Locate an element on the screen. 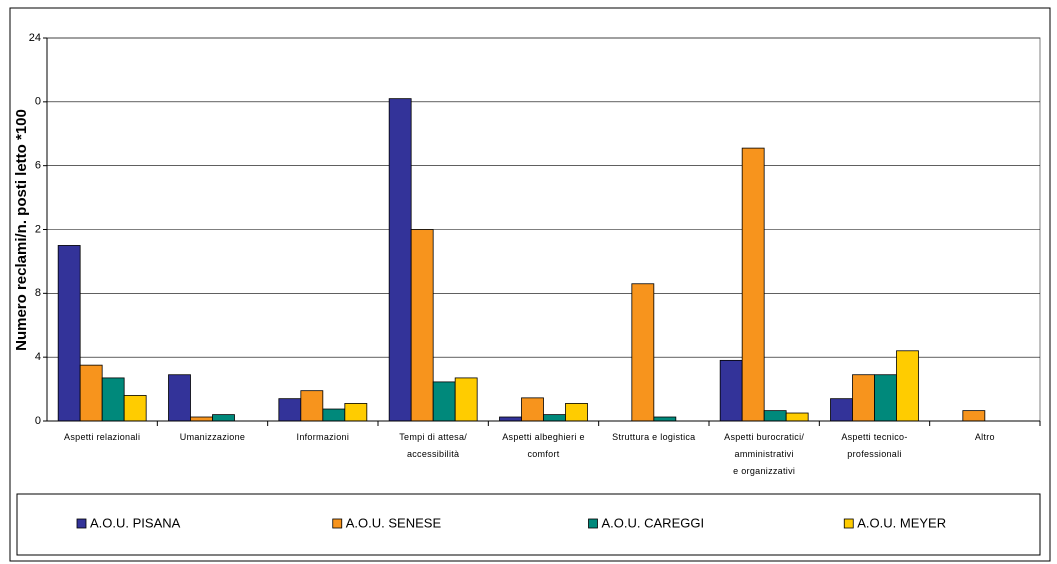 This screenshot has width=1057, height=564. legend-box is located at coordinates (528, 524).